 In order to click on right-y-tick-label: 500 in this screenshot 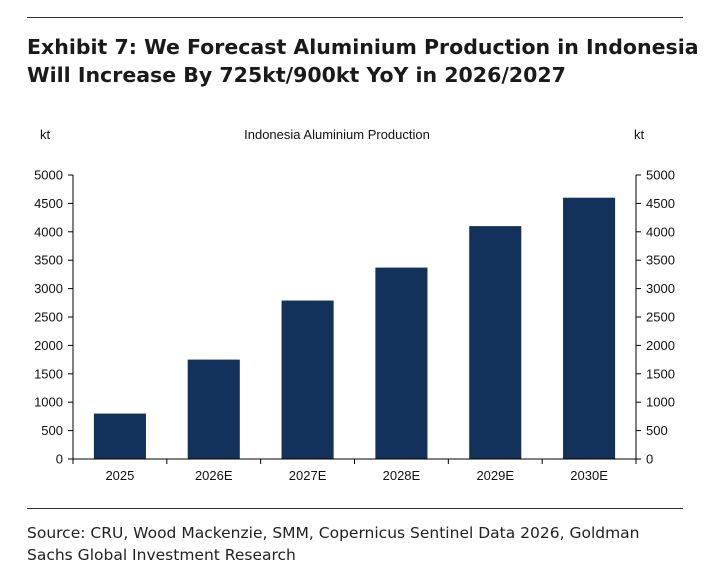, I will do `click(657, 430)`.